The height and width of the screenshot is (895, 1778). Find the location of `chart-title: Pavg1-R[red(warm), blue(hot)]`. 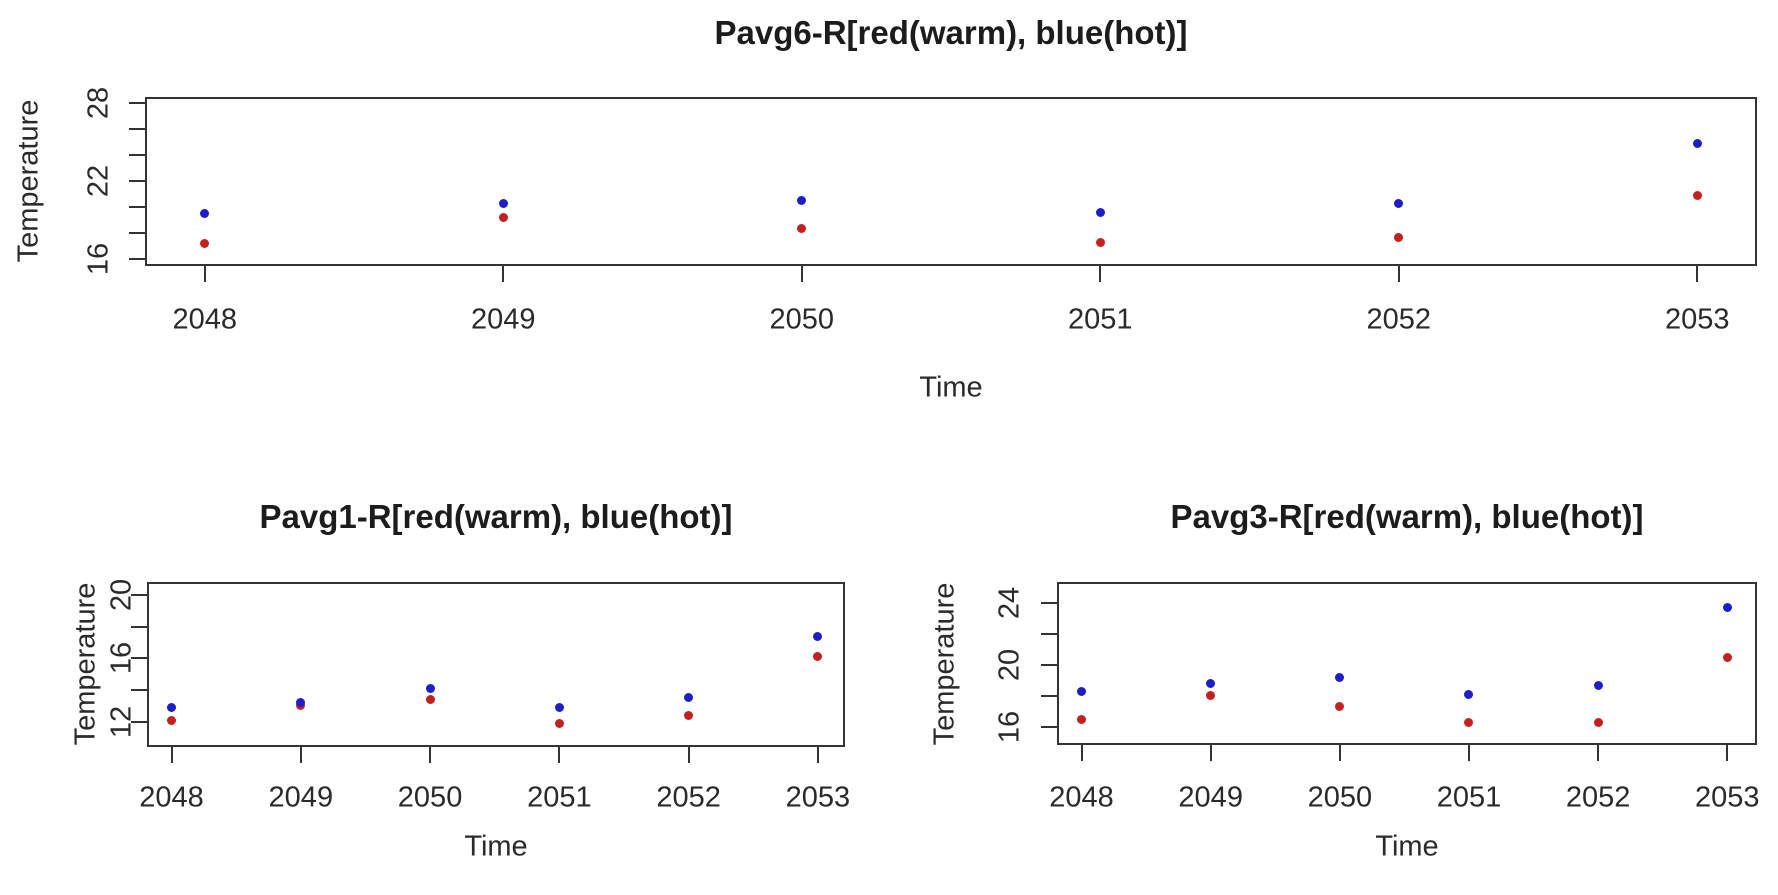

chart-title: Pavg1-R[red(warm), blue(hot)] is located at coordinates (496, 516).